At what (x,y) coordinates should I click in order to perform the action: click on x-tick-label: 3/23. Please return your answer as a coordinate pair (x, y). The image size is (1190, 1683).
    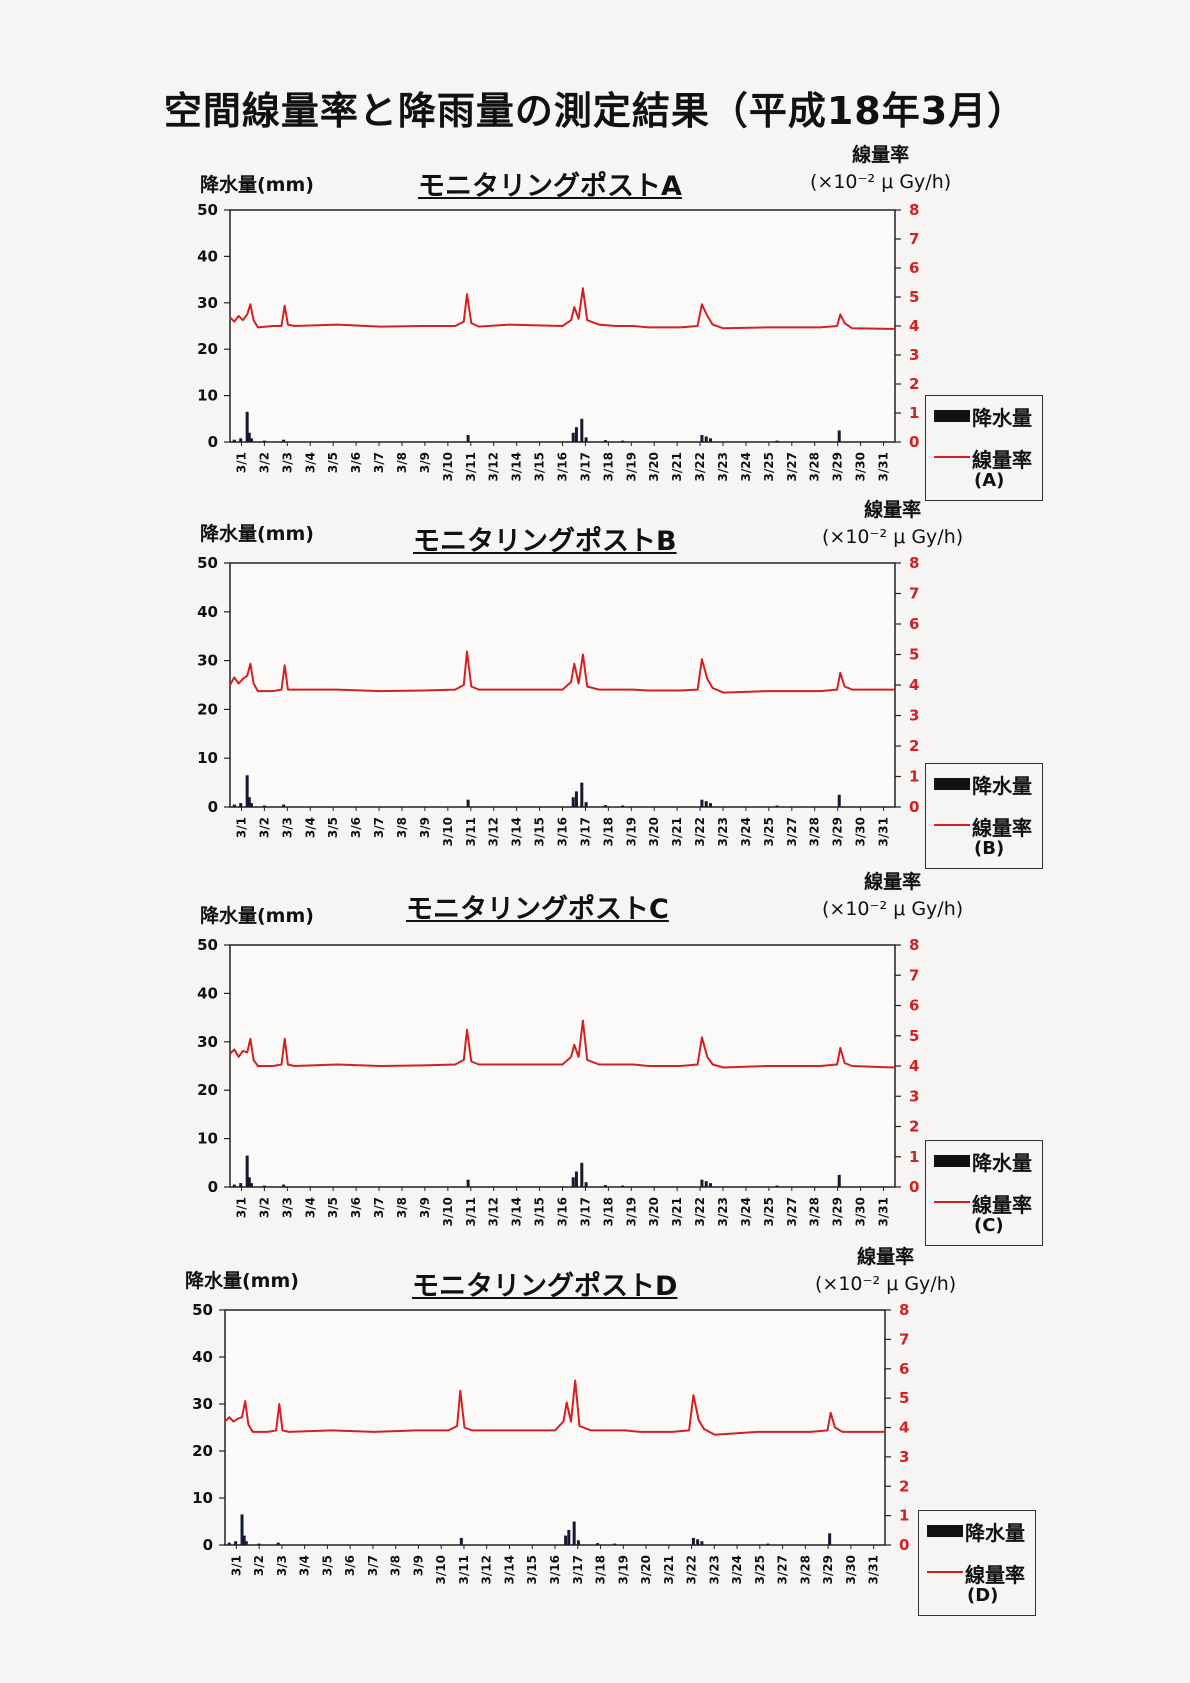
    Looking at the image, I should click on (714, 1569).